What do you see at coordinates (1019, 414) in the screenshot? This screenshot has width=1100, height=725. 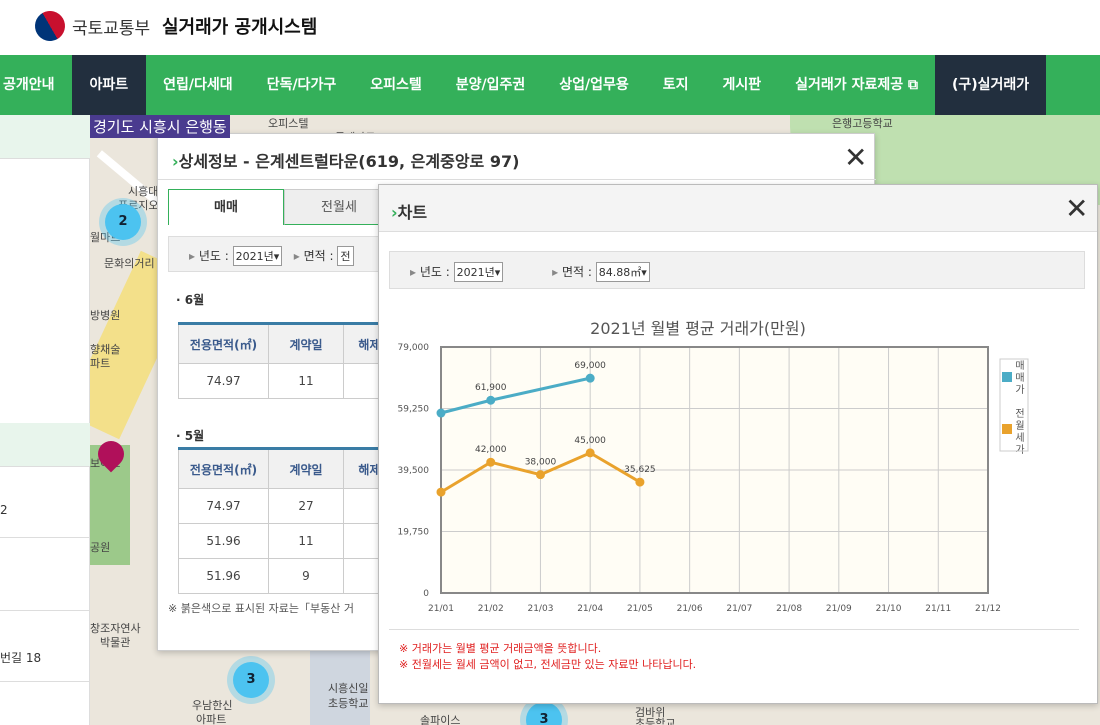 I see `legend-label-char: 전` at bounding box center [1019, 414].